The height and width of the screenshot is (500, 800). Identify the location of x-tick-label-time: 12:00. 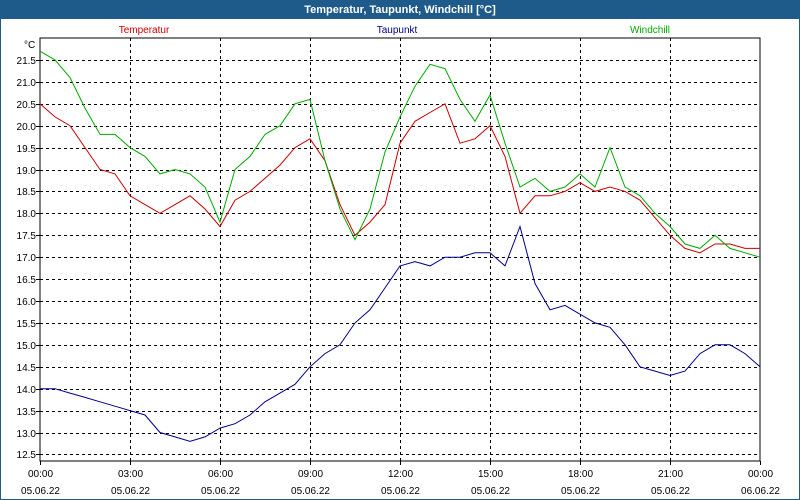
(400, 474).